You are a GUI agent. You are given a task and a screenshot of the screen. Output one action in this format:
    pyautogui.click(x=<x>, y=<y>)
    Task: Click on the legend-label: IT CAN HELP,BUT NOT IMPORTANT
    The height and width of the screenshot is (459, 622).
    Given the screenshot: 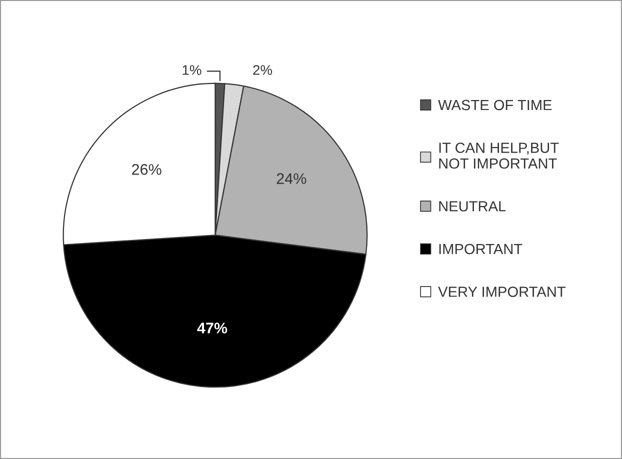 What is the action you would take?
    pyautogui.click(x=499, y=155)
    